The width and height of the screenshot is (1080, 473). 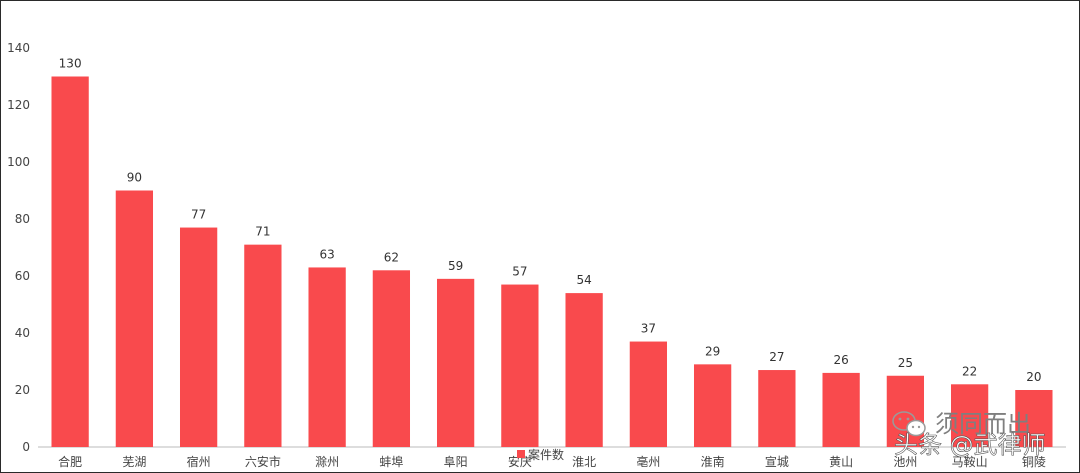 I want to click on watermark: 须同而出 头条 @武律师, so click(x=969, y=434).